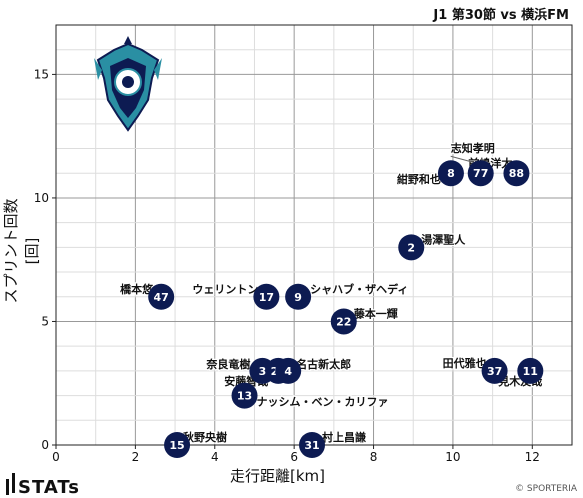 This screenshot has height=498, width=583. I want to click on player-number-label: 13, so click(244, 396).